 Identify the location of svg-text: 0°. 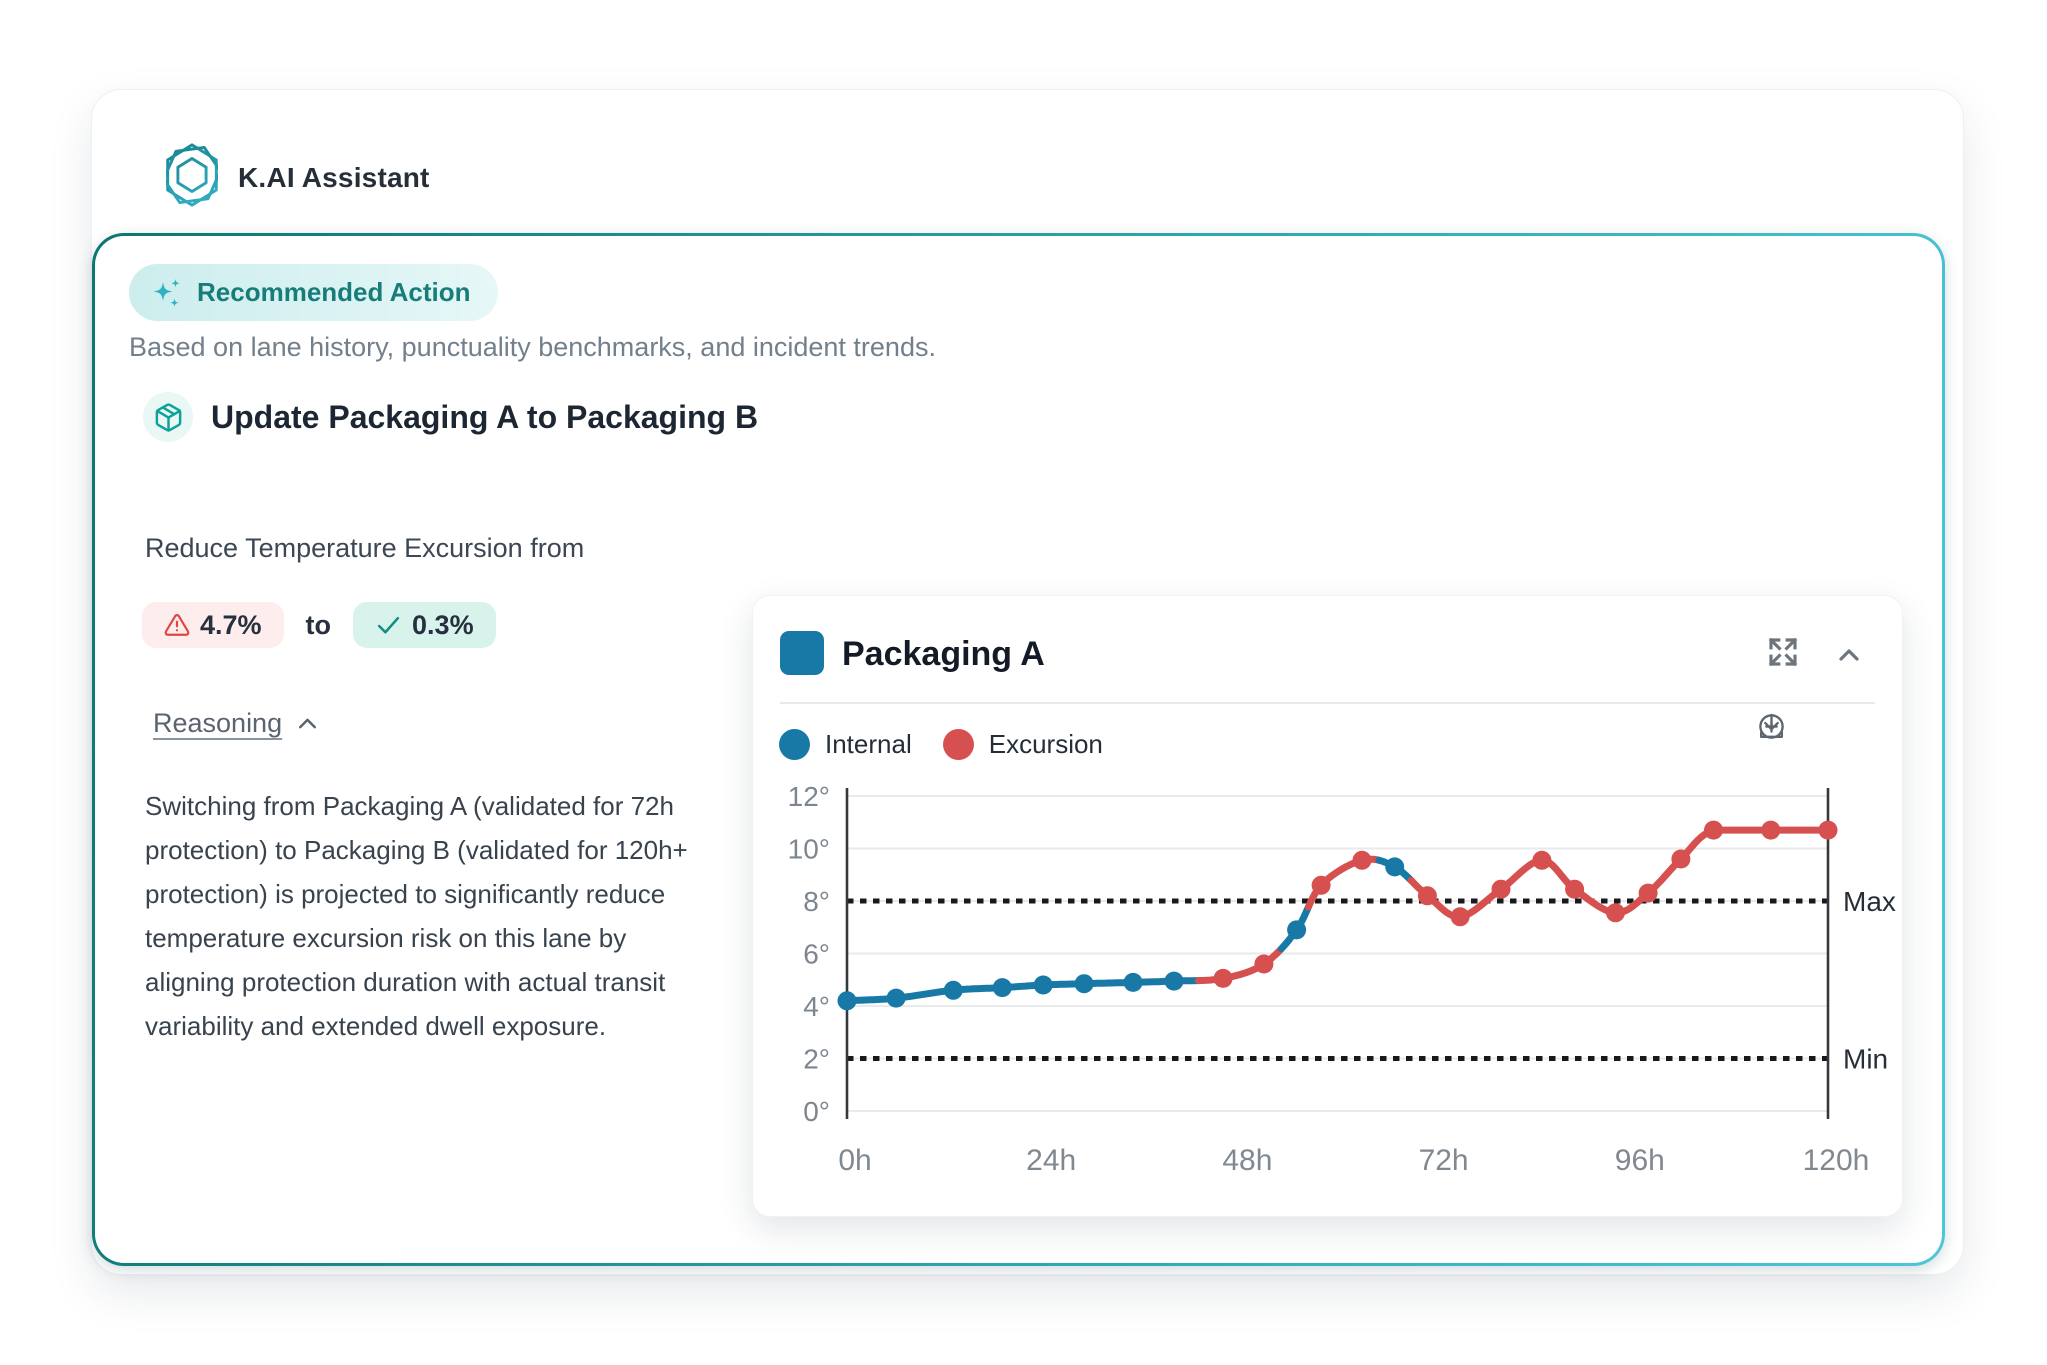
(816, 1111).